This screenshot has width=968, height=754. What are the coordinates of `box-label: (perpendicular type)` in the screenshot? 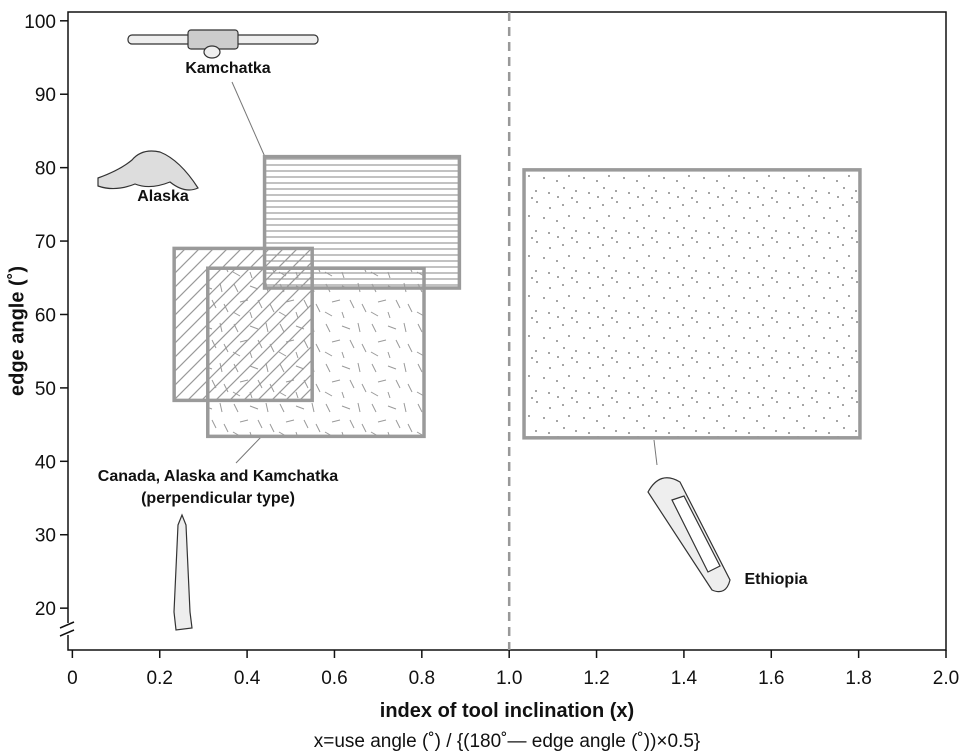 It's located at (218, 498).